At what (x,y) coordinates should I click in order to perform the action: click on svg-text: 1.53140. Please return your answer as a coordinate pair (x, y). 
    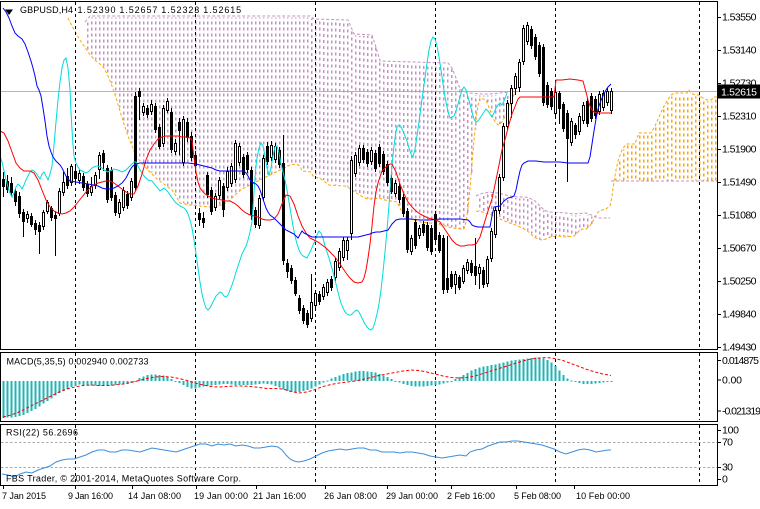
    Looking at the image, I should click on (739, 51).